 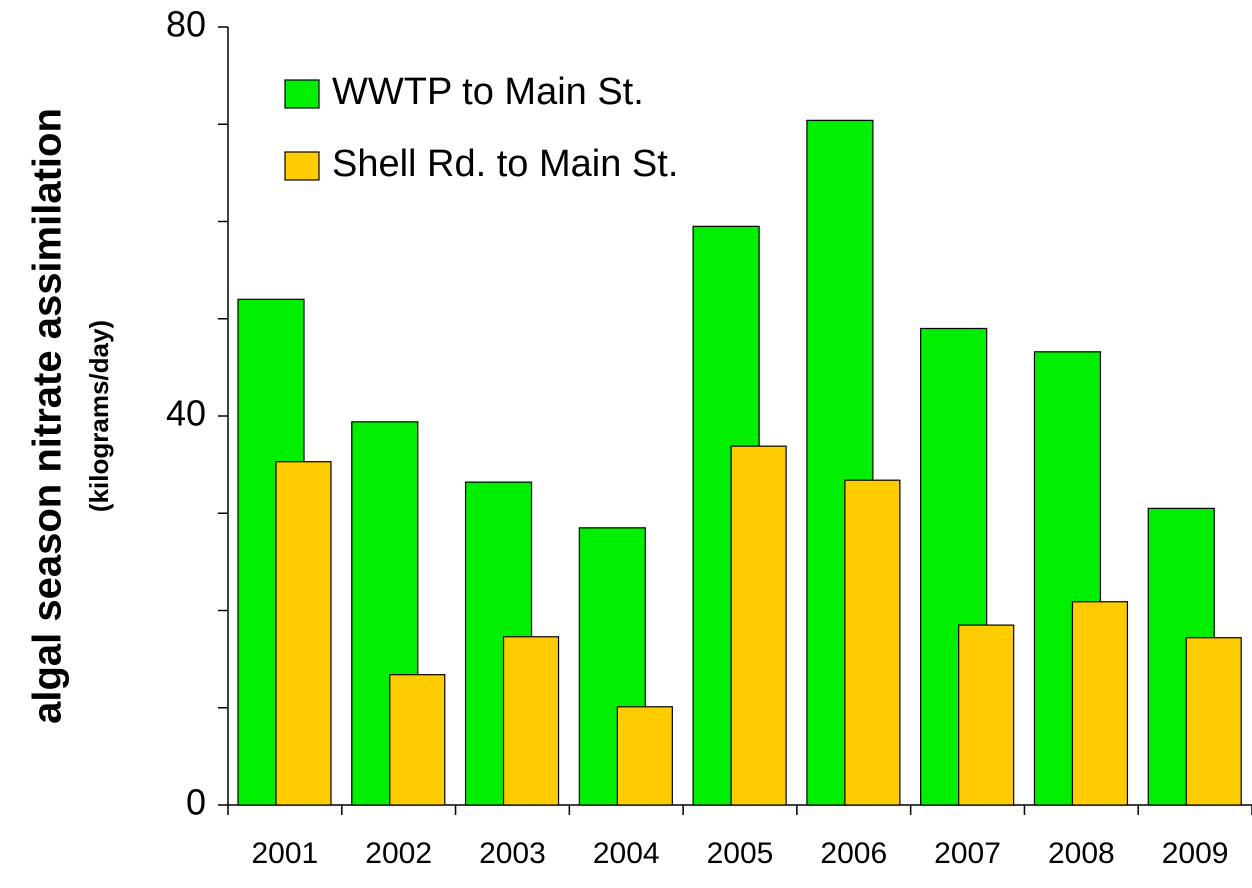 I want to click on y-tick-label: 40, so click(x=186, y=413).